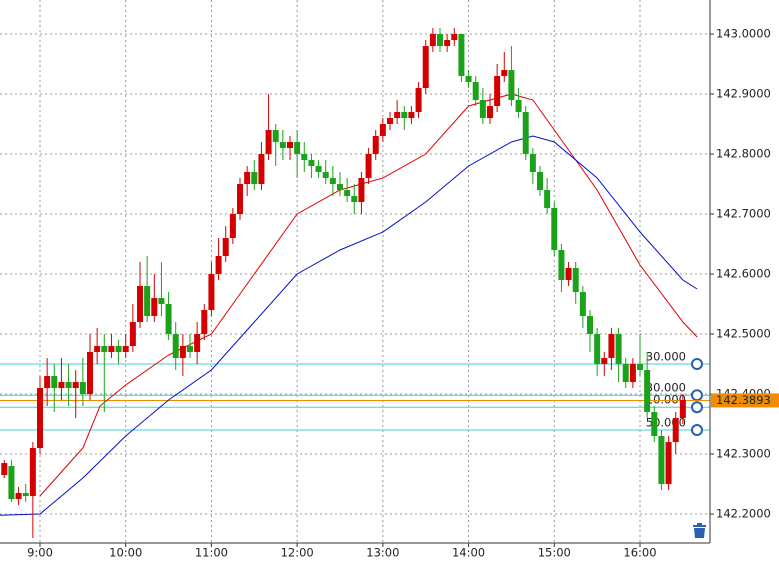 The width and height of the screenshot is (779, 568). What do you see at coordinates (699, 530) in the screenshot?
I see `trash-icon` at bounding box center [699, 530].